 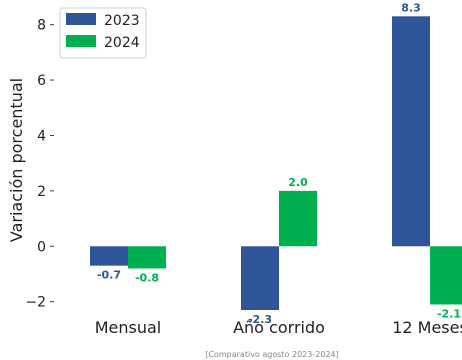 What do you see at coordinates (103, 33) in the screenshot?
I see `legend: 2023 2024` at bounding box center [103, 33].